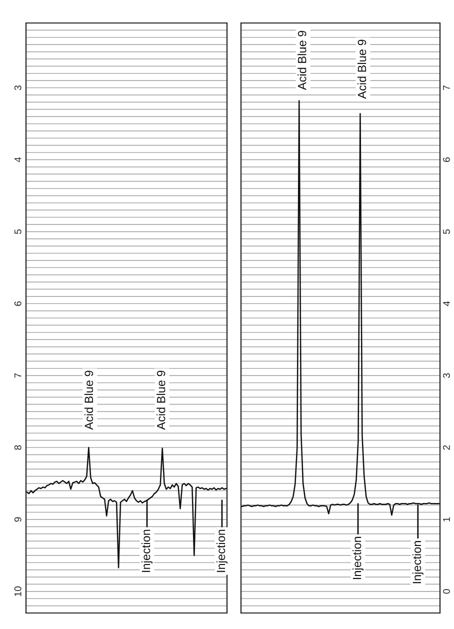 This screenshot has width=454, height=629. I want to click on y-tick-label: 10, so click(18, 591).